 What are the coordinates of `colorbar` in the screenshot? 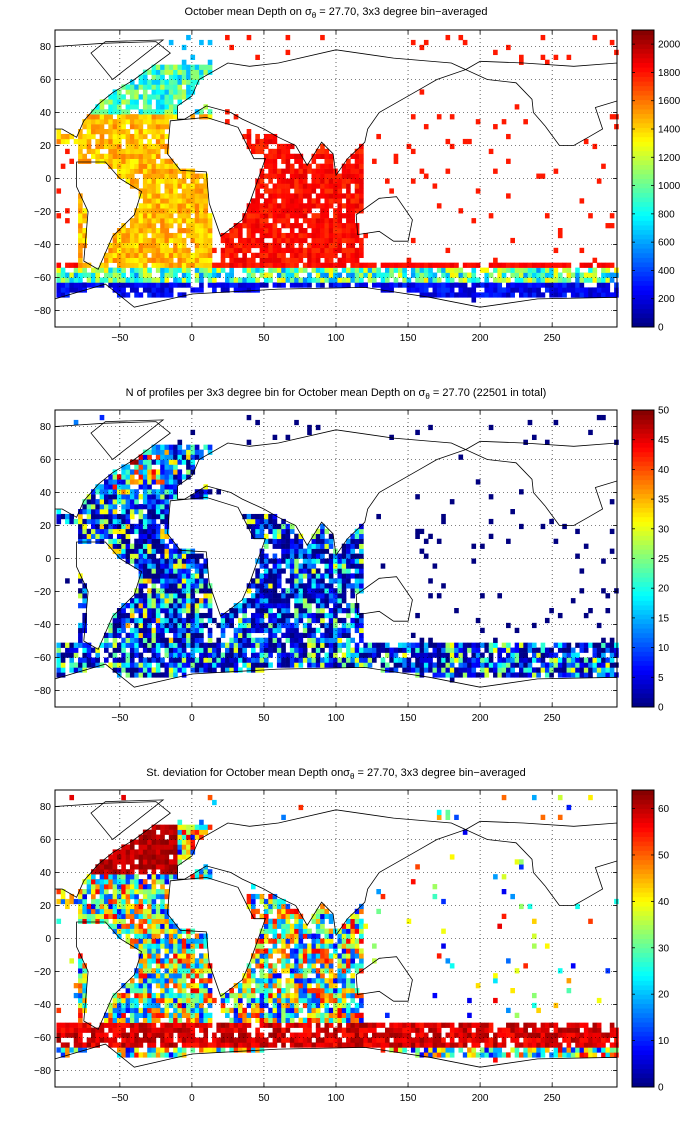 It's located at (643, 558).